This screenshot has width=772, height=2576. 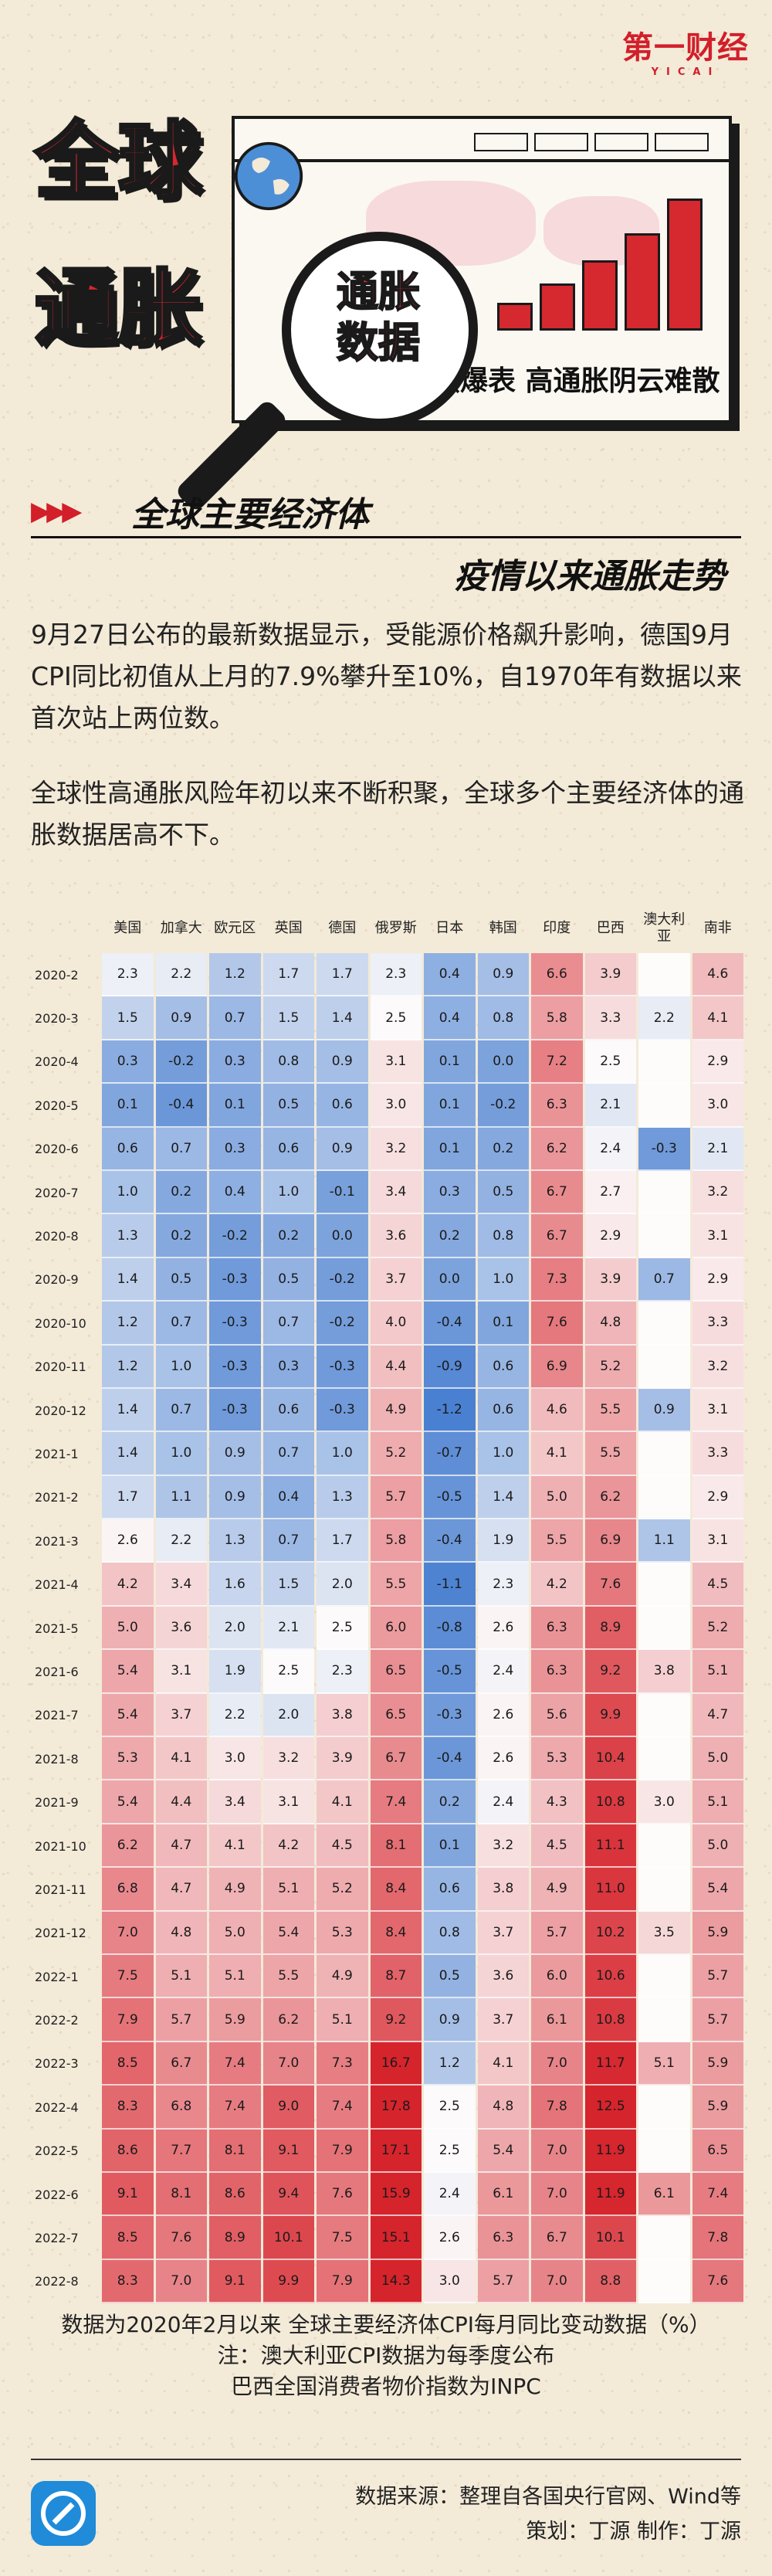 What do you see at coordinates (288, 975) in the screenshot?
I see `heatmap-cell: 1.7` at bounding box center [288, 975].